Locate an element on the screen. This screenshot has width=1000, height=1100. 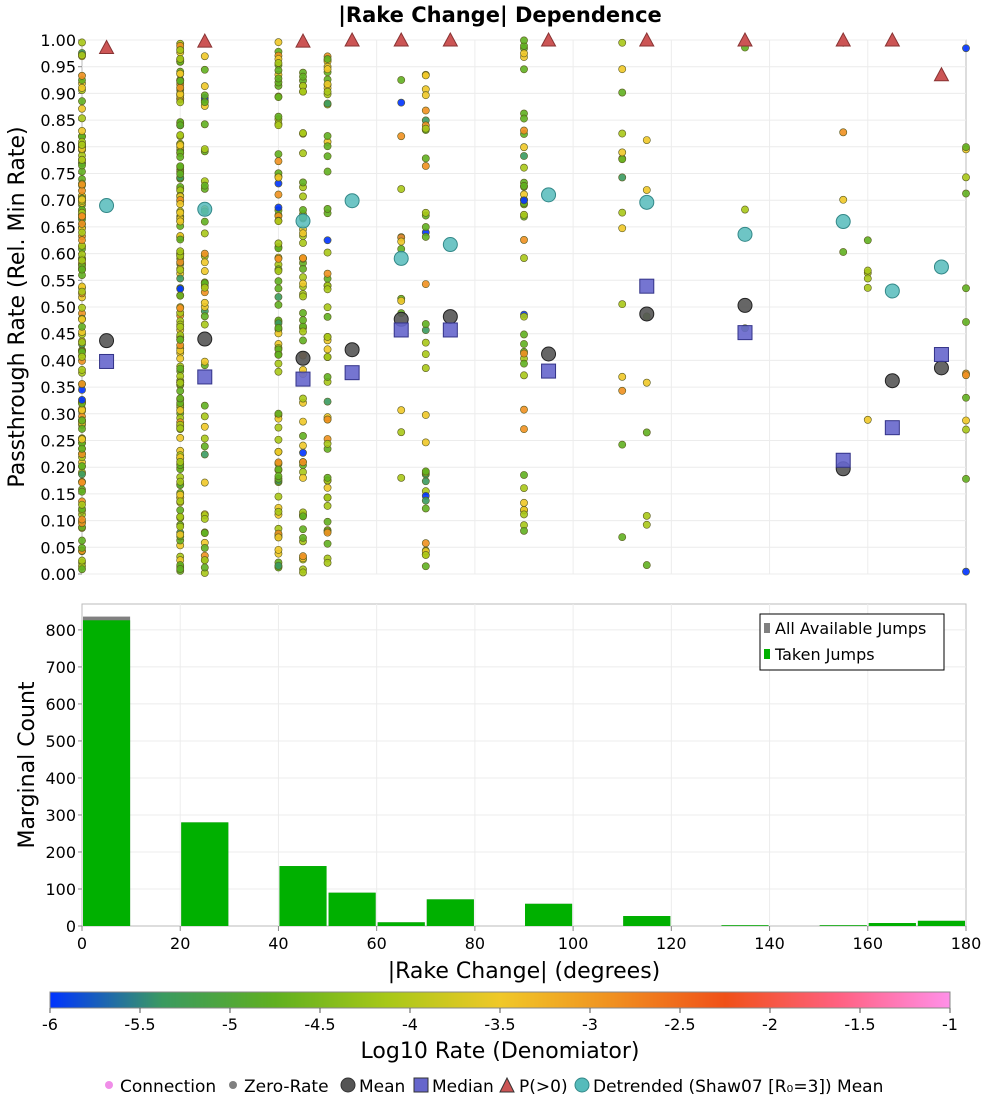
colorbar-tick-label: -4.5 is located at coordinates (319, 1024).